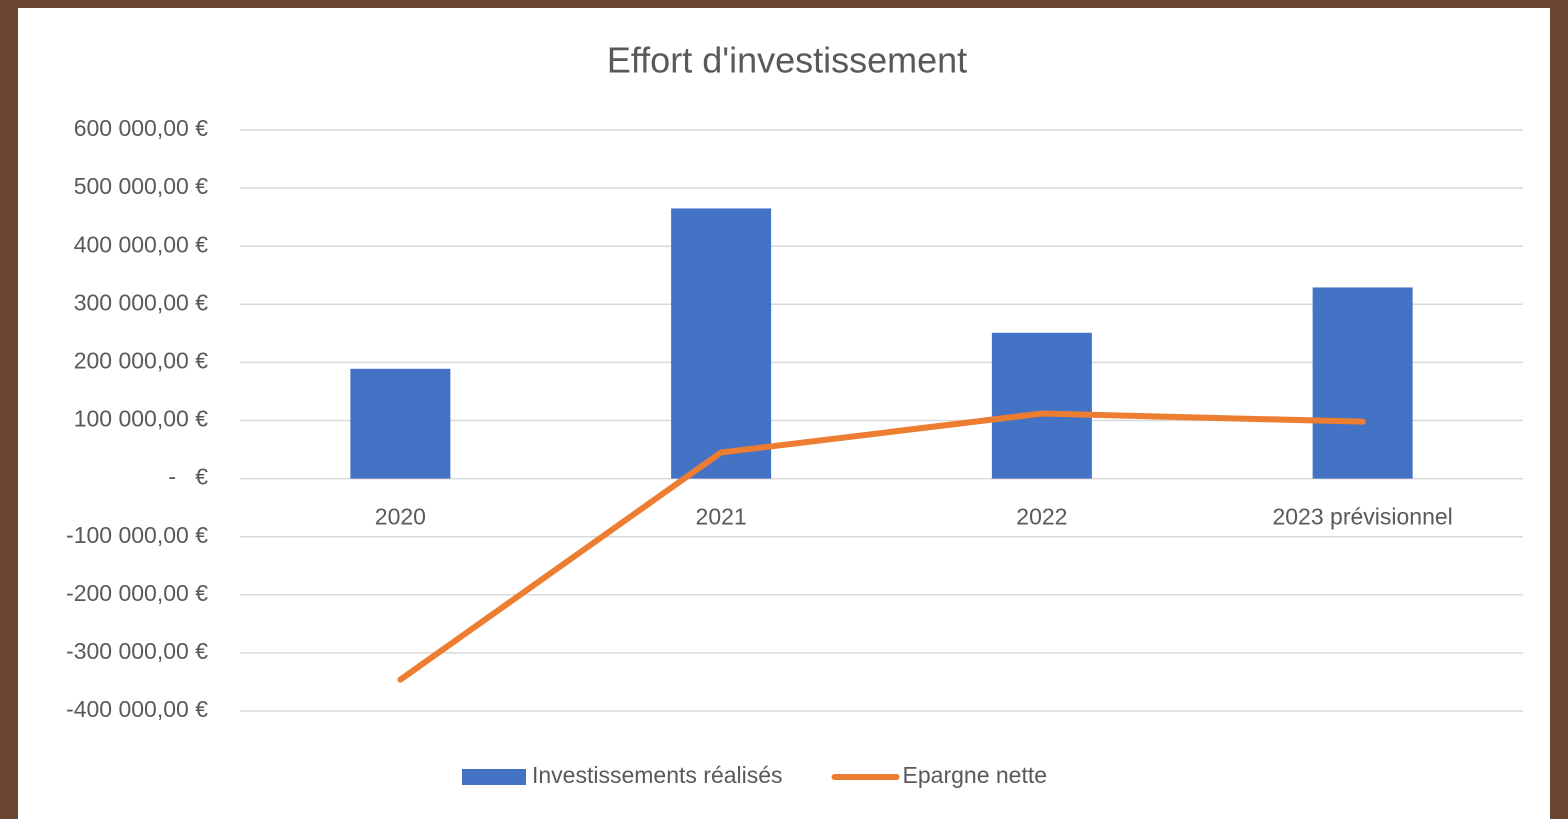 This screenshot has width=1568, height=819. Describe the element at coordinates (975, 775) in the screenshot. I see `legend-label: Epargne nette` at that location.